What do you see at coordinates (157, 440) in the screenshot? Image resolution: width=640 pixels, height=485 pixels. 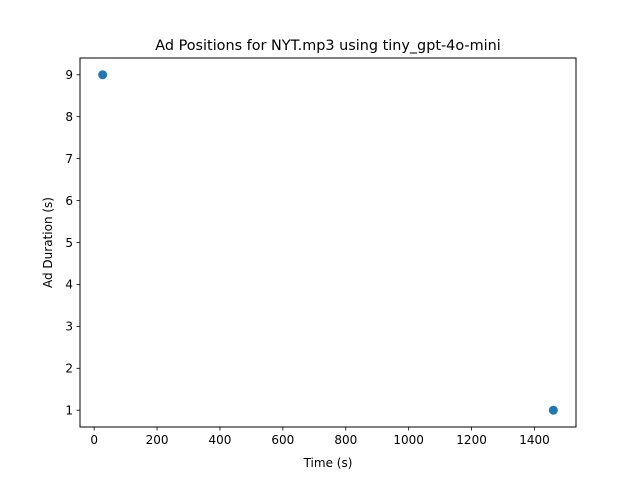 I see `x-tick-label: 200` at bounding box center [157, 440].